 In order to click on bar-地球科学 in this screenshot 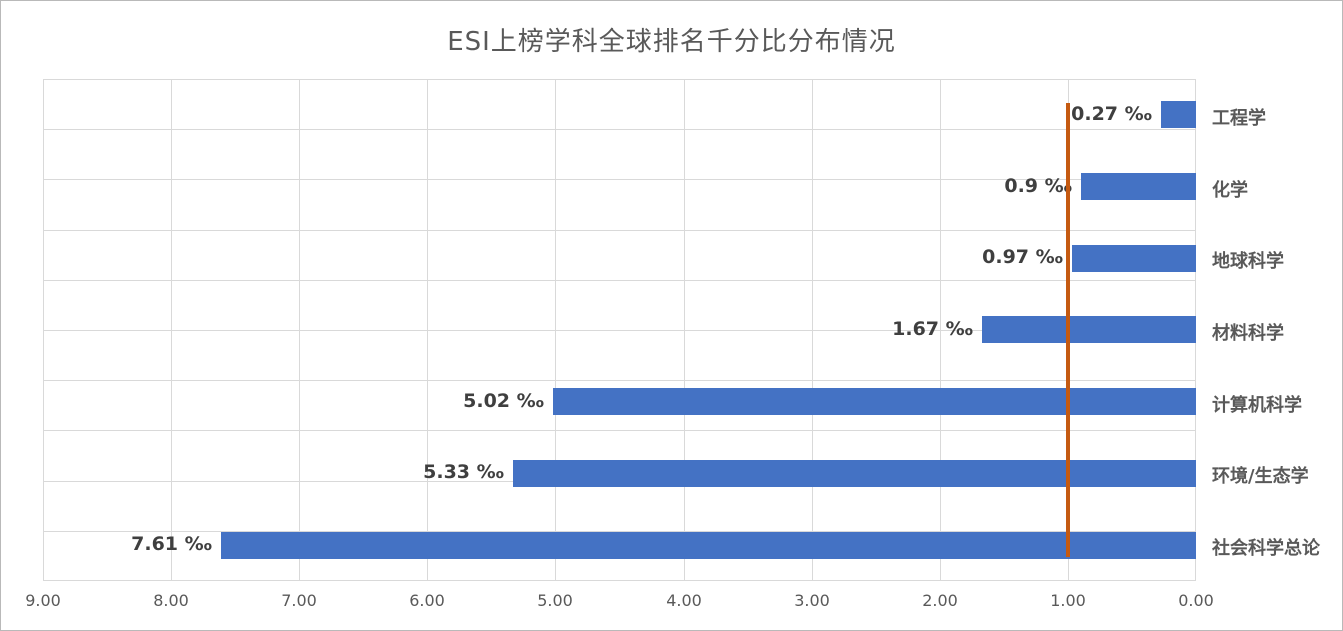, I will do `click(1134, 258)`.